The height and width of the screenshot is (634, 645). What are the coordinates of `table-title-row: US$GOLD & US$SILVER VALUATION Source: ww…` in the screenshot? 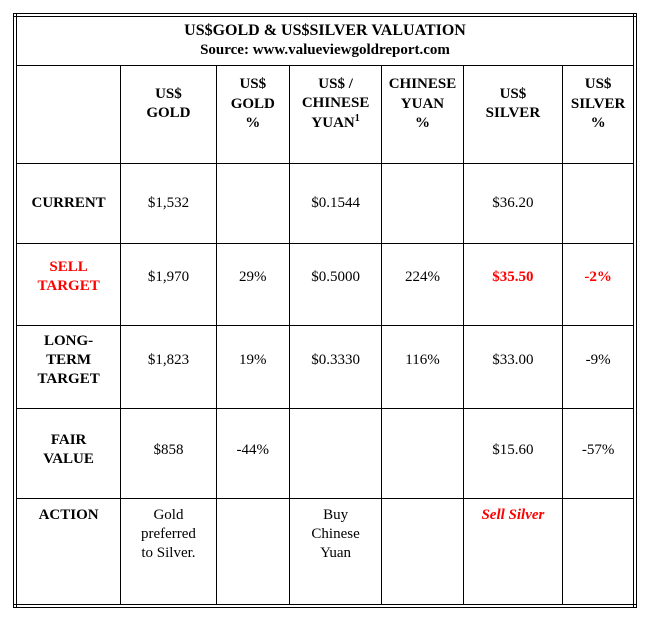 It's located at (325, 40).